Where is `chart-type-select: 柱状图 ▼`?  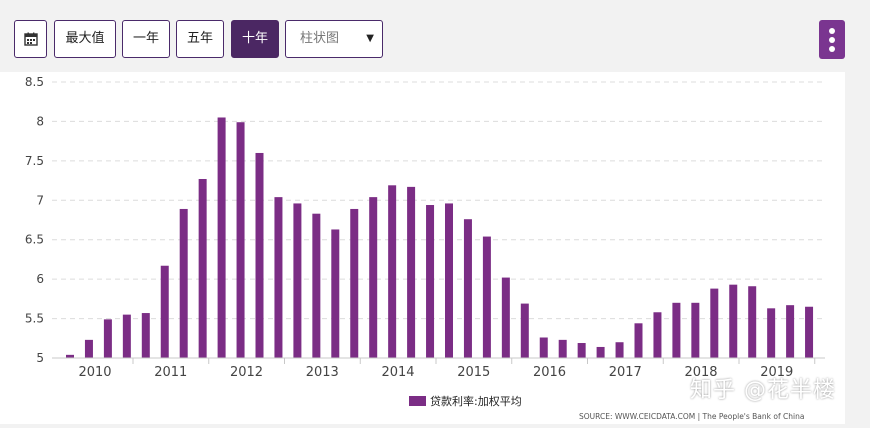
chart-type-select: 柱状图 ▼ is located at coordinates (334, 39).